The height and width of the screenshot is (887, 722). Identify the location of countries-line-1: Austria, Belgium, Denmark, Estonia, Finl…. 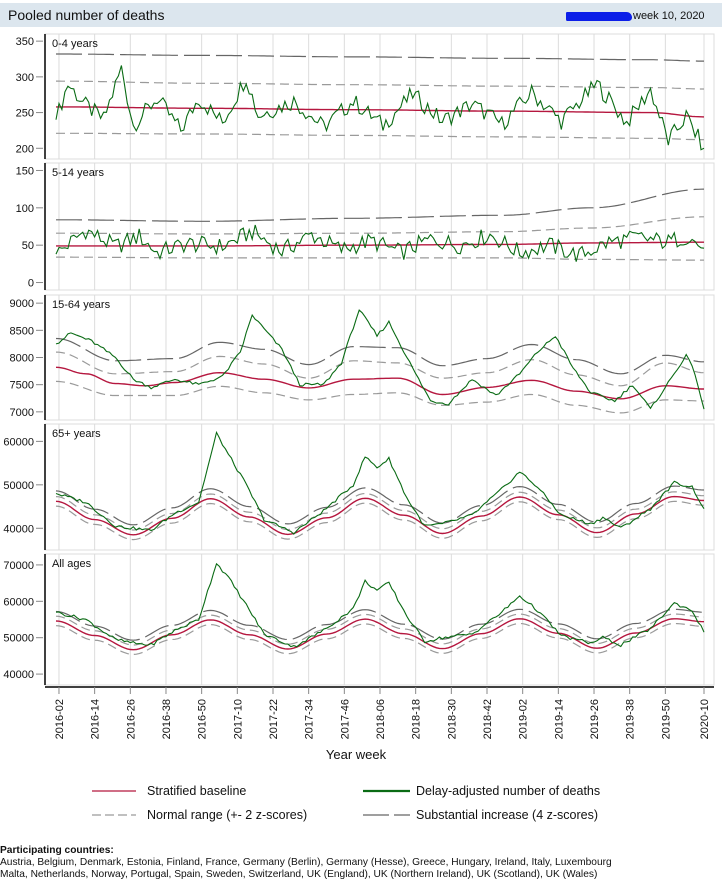
(306, 862).